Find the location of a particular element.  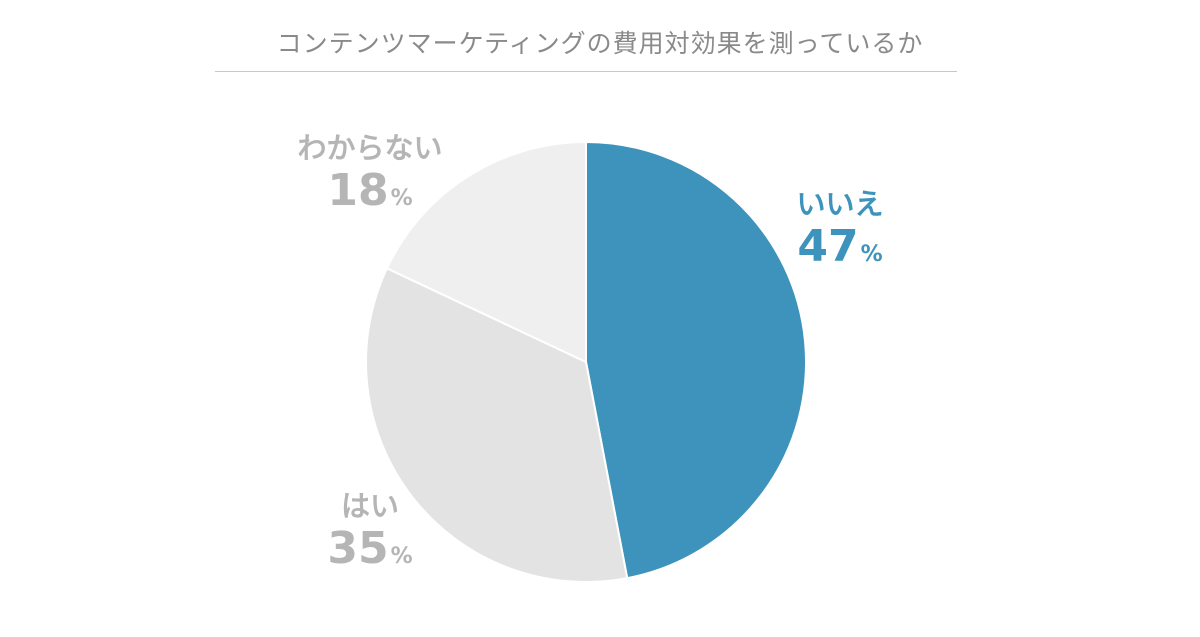

pie-slice-hai is located at coordinates (497, 424).